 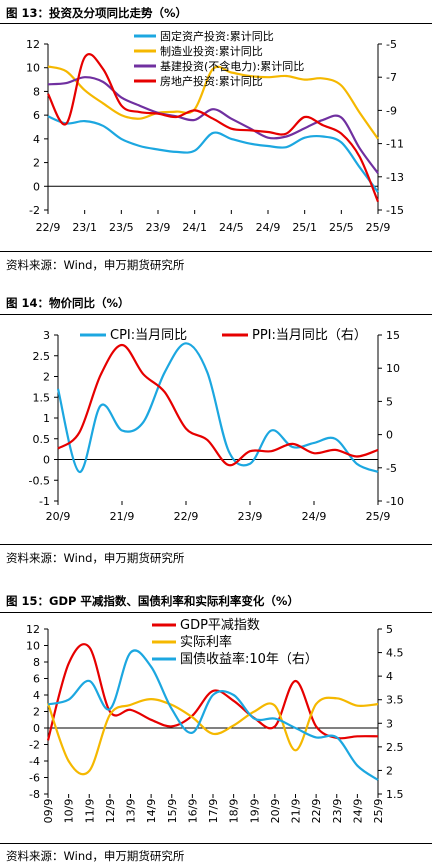 What do you see at coordinates (389, 770) in the screenshot?
I see `right-tick-label: 2` at bounding box center [389, 770].